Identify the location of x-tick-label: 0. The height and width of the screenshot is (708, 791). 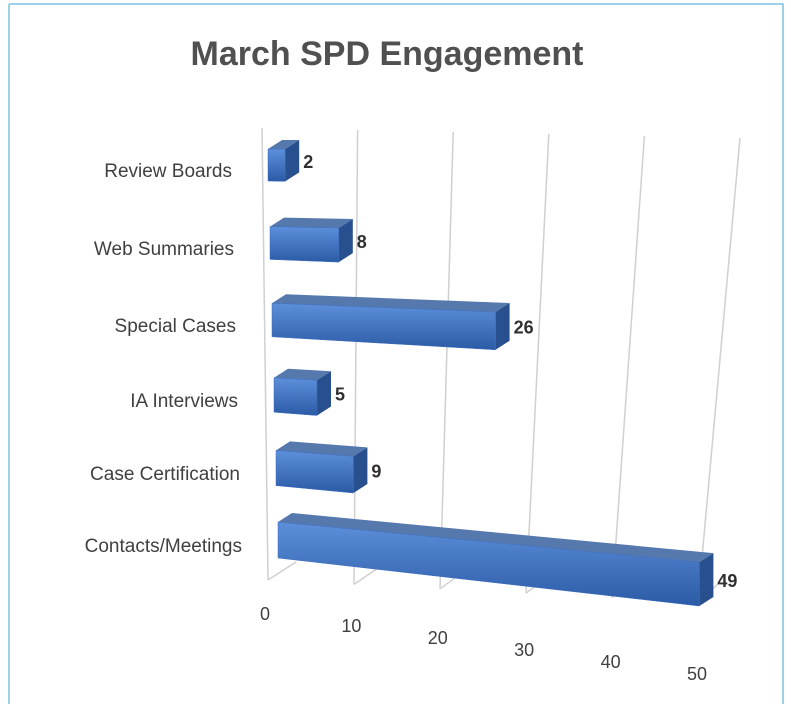
(265, 614).